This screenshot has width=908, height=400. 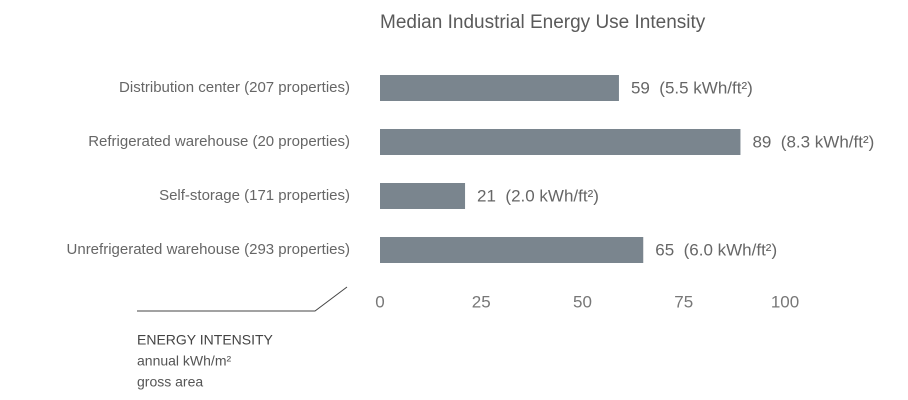 What do you see at coordinates (543, 22) in the screenshot?
I see `chart-title: Median Industrial Energy Use Intensity` at bounding box center [543, 22].